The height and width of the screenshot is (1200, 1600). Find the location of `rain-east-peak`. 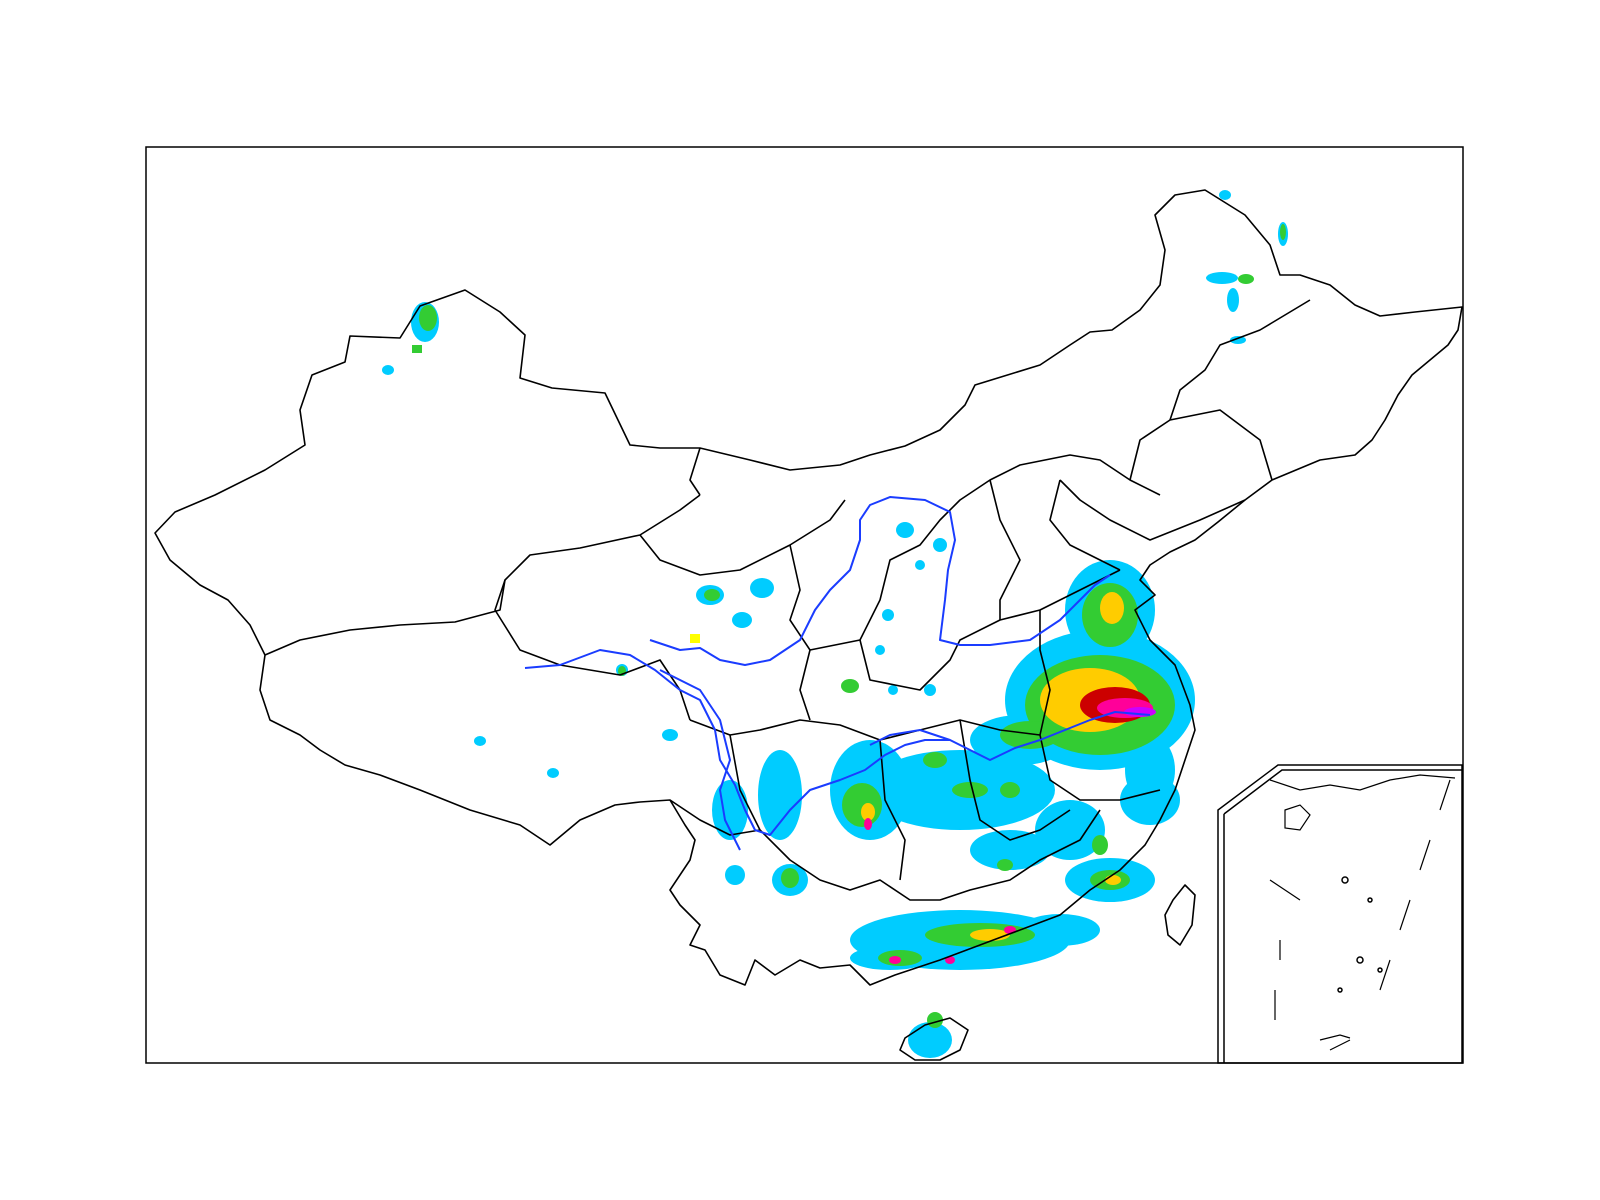

rain-east-peak is located at coordinates (1140, 712).